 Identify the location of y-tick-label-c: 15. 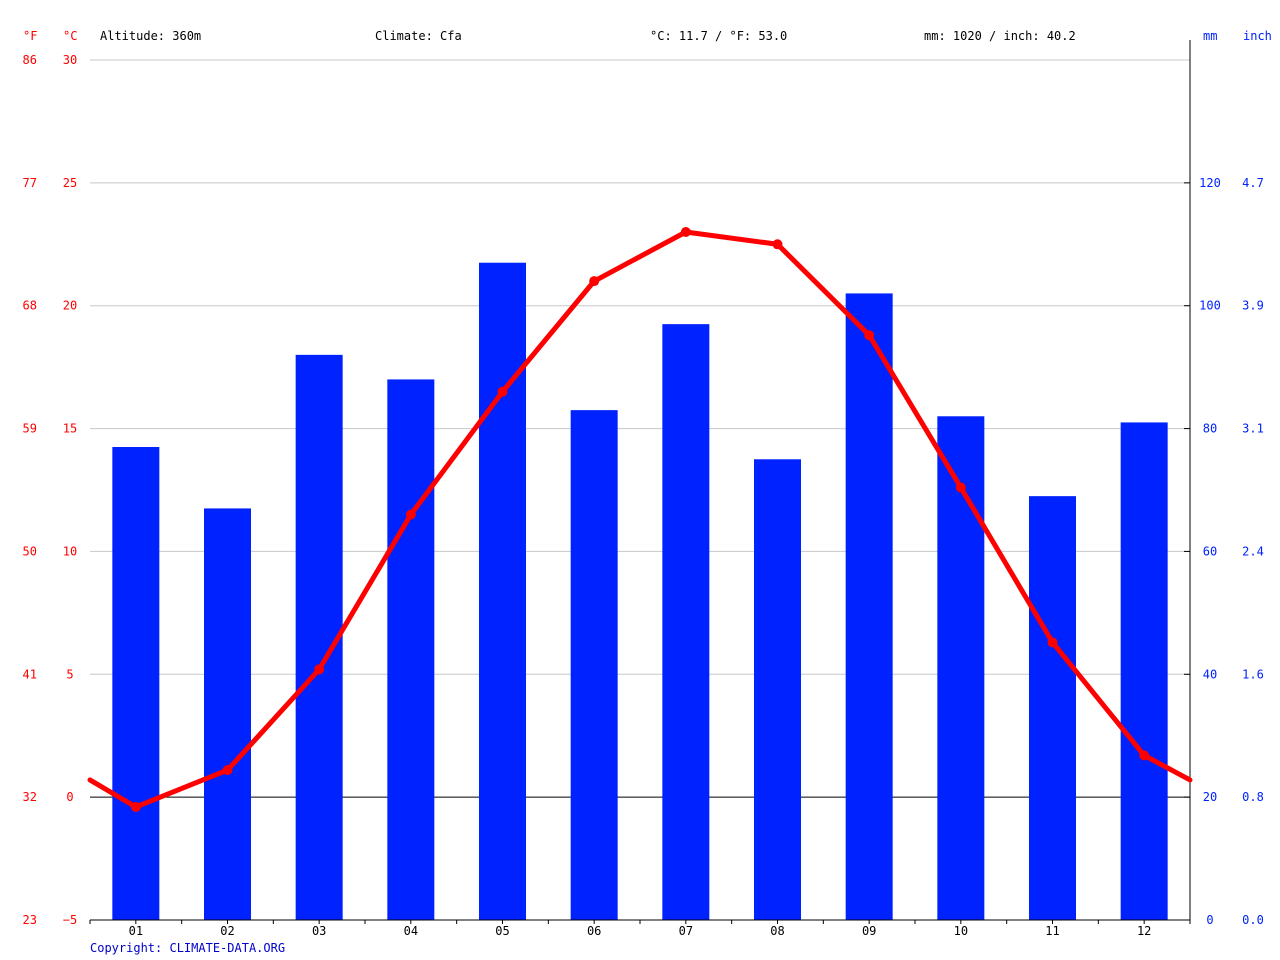
(70, 429).